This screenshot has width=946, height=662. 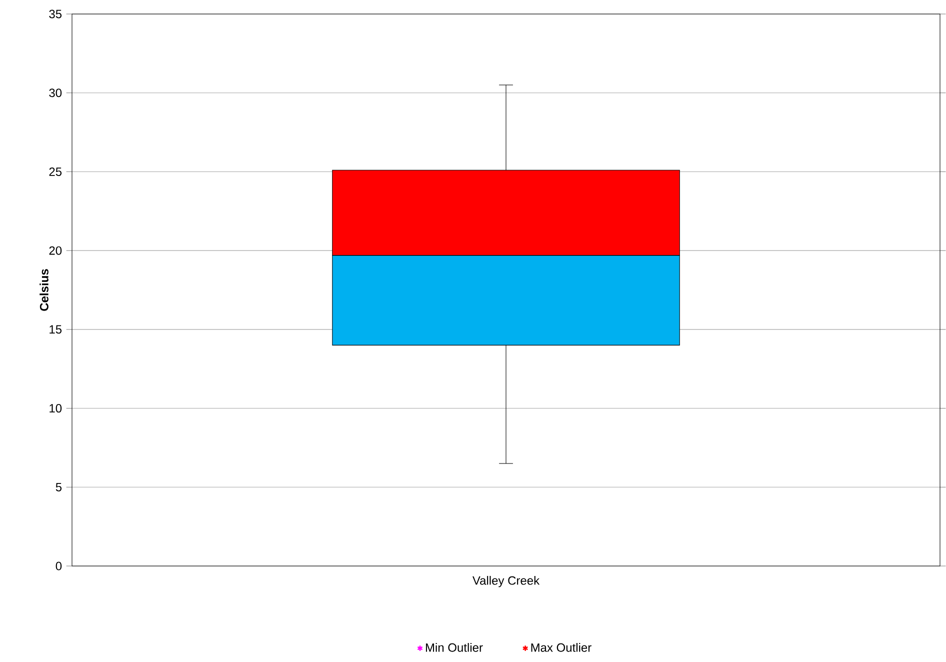 What do you see at coordinates (55, 250) in the screenshot?
I see `y-tick-label: 20` at bounding box center [55, 250].